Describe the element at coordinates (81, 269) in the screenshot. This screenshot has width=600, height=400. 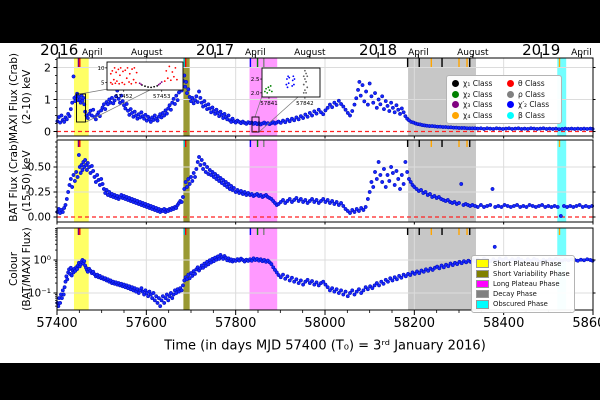
I see `band-short-plateau` at that location.